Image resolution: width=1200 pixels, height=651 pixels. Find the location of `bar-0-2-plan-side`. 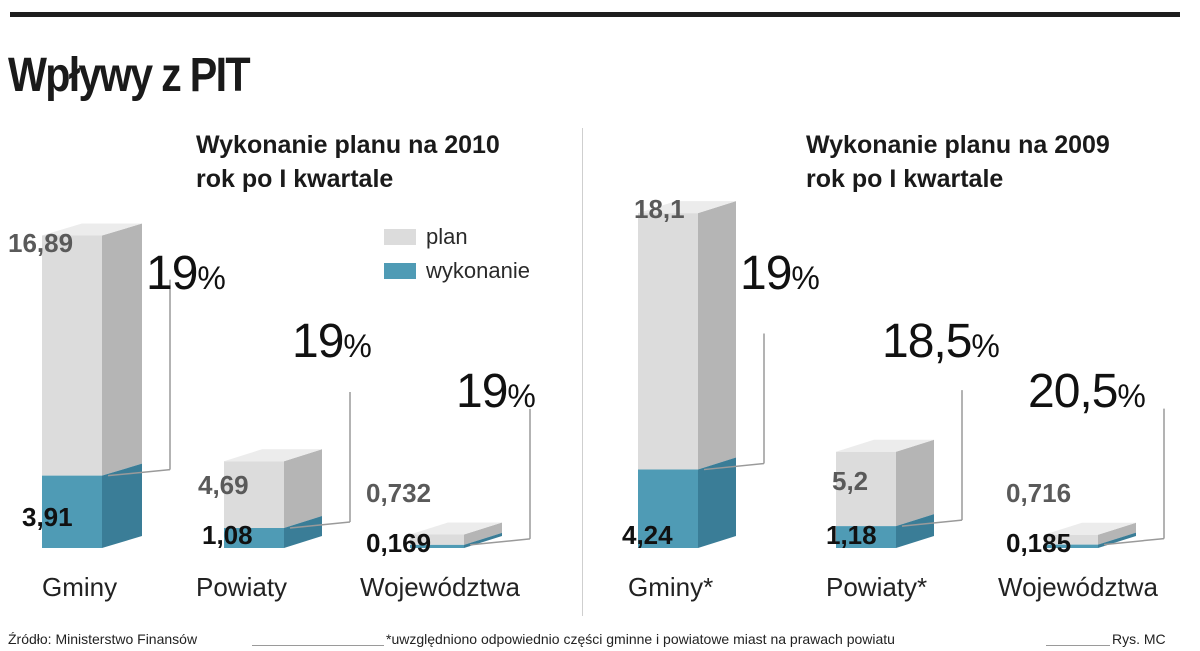

bar-0-2-plan-side is located at coordinates (483, 533).